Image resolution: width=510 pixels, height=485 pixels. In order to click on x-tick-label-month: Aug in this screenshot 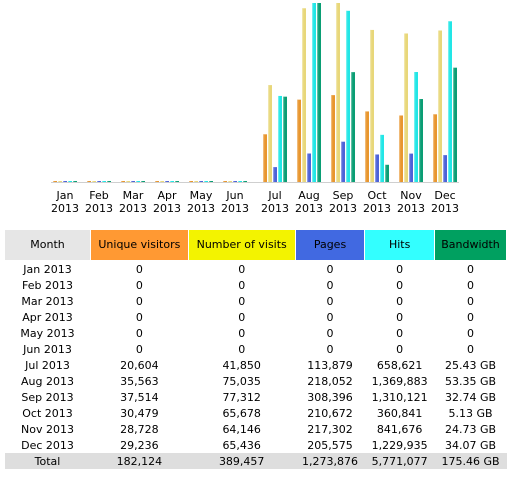, I will do `click(308, 195)`.